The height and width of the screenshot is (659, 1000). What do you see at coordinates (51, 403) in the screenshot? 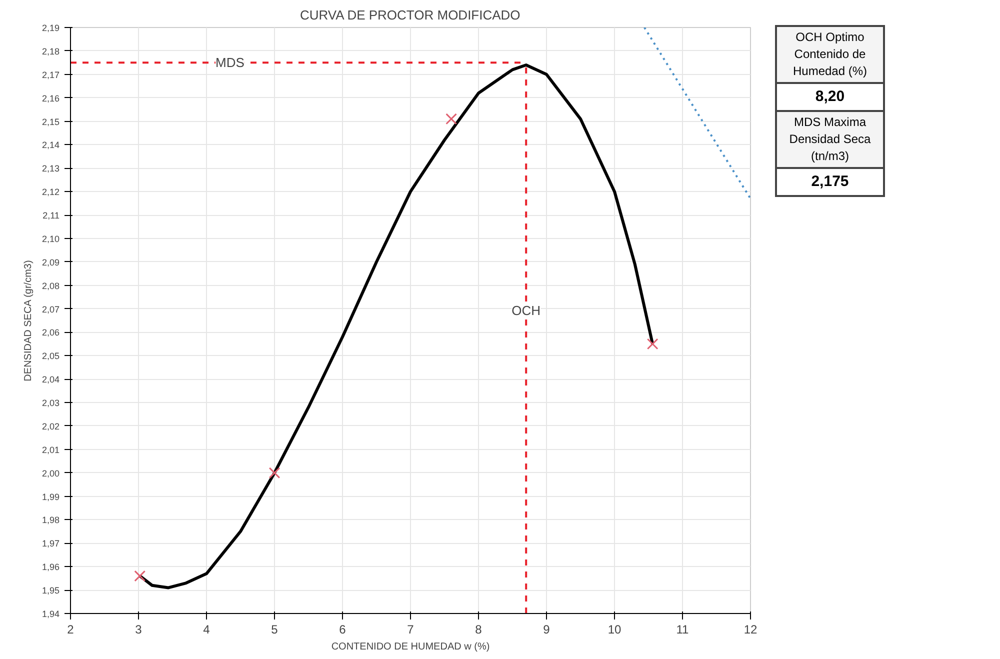
I see `y-tick-label: 2,03` at bounding box center [51, 403].